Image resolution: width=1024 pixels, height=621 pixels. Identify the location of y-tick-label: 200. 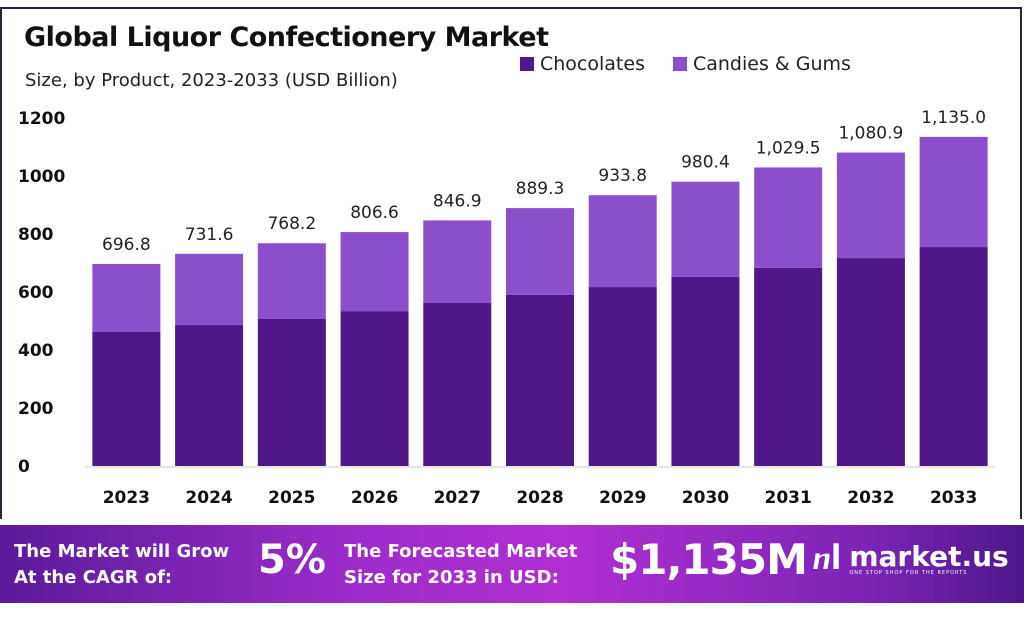
(36, 409).